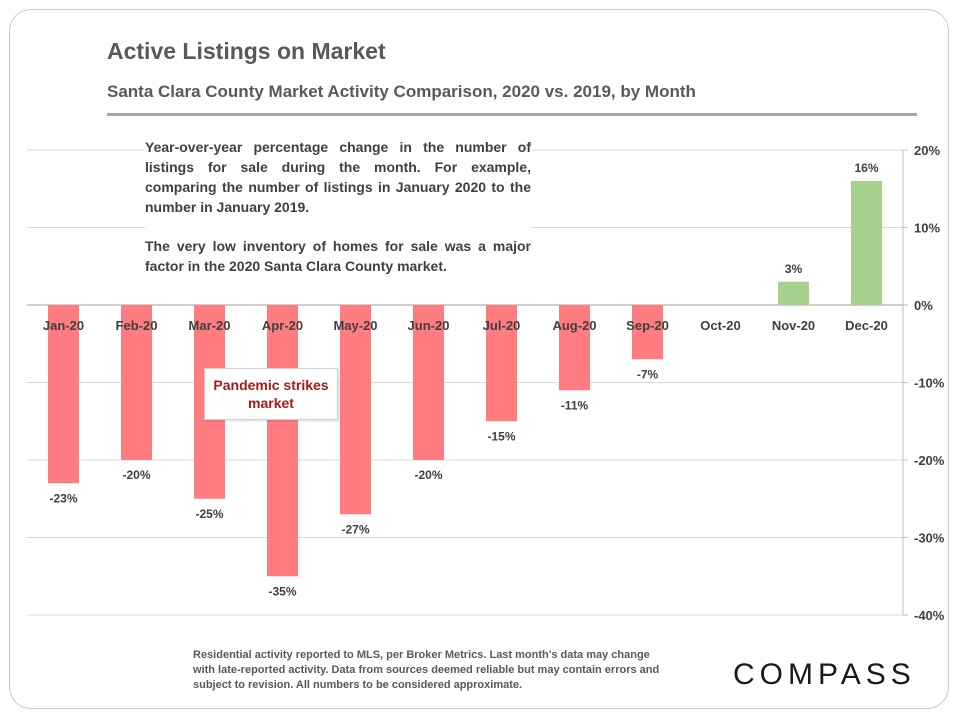  What do you see at coordinates (137, 325) in the screenshot?
I see `x-tick-label: Feb-20` at bounding box center [137, 325].